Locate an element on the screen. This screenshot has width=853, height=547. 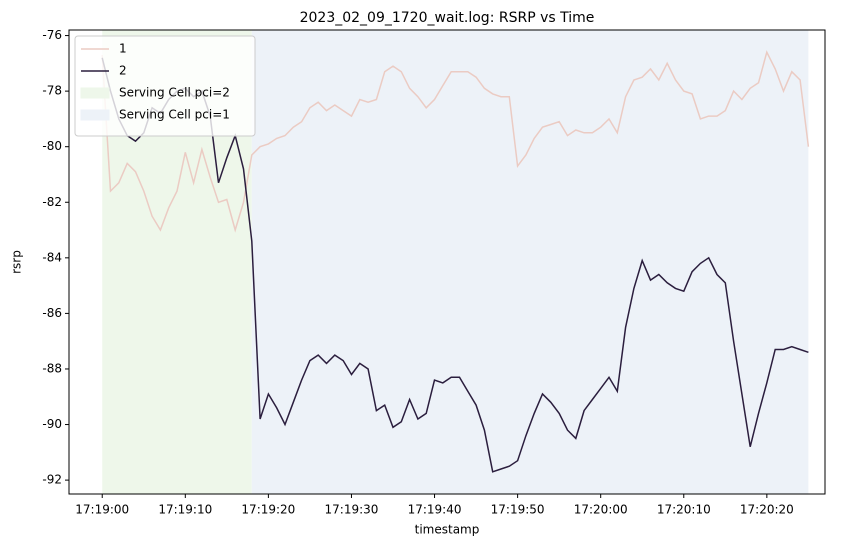
chart-title: 2023_02_09_1720_wait.log: RSRP vs Time is located at coordinates (447, 18).